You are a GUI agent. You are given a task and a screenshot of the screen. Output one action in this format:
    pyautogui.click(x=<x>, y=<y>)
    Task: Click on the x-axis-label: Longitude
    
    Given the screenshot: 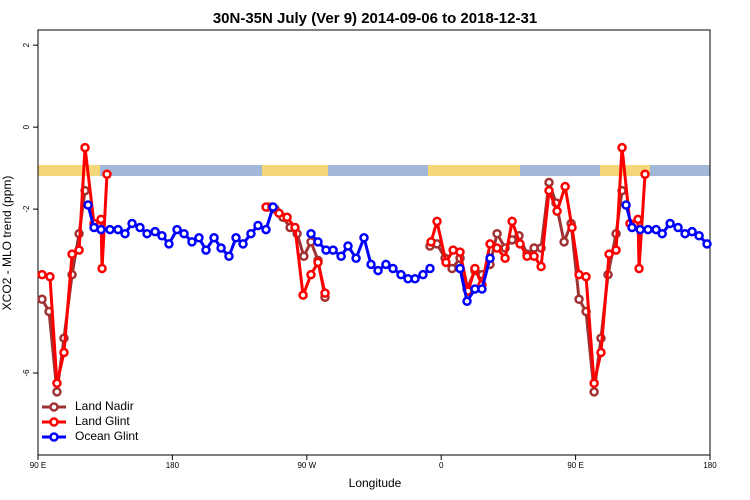 What is the action you would take?
    pyautogui.click(x=375, y=483)
    